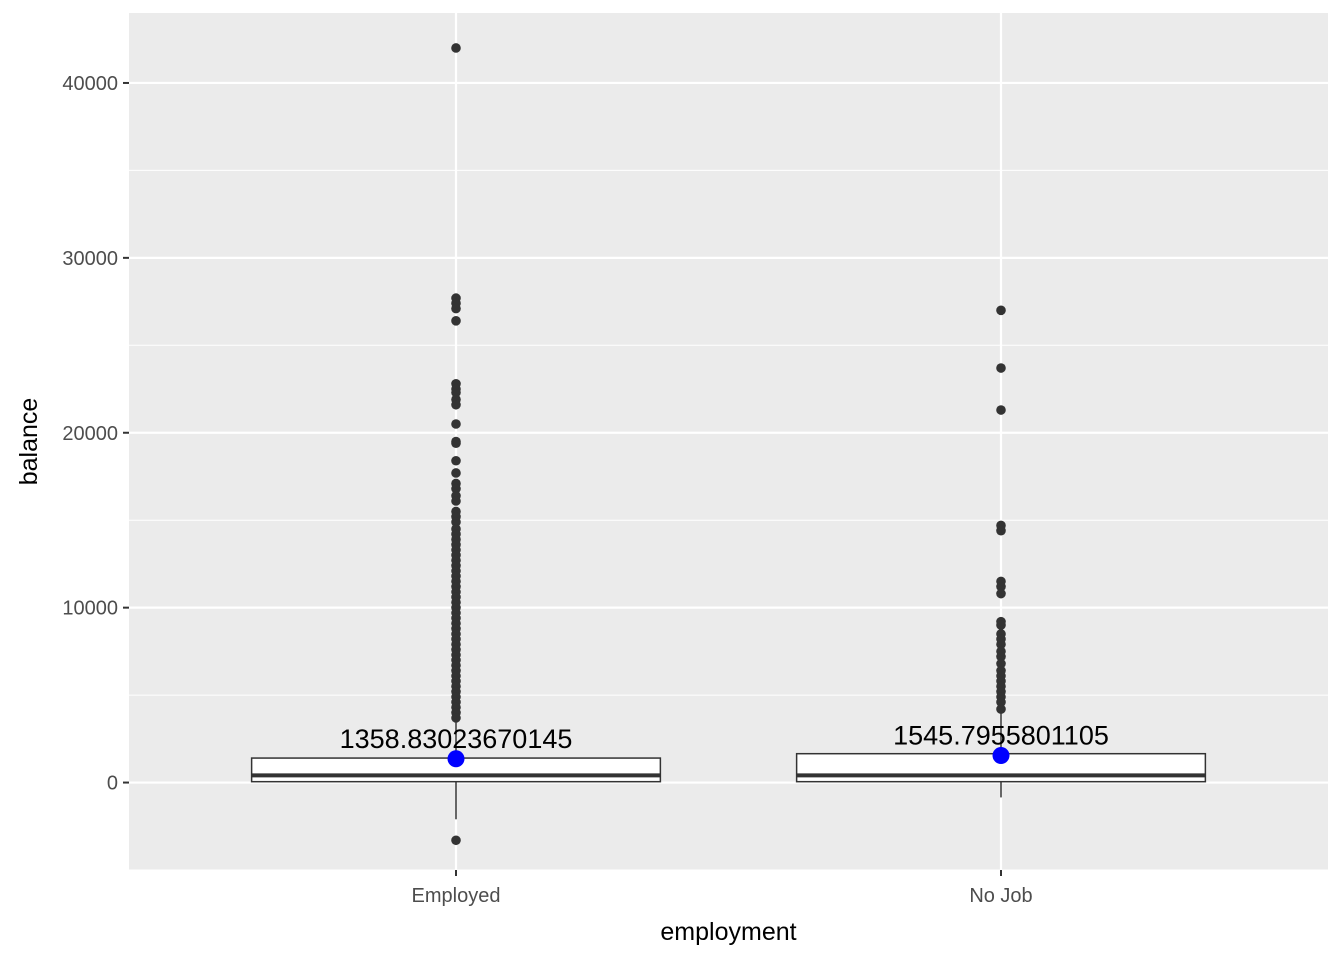  I want to click on y-axis-title: balance, so click(29, 442).